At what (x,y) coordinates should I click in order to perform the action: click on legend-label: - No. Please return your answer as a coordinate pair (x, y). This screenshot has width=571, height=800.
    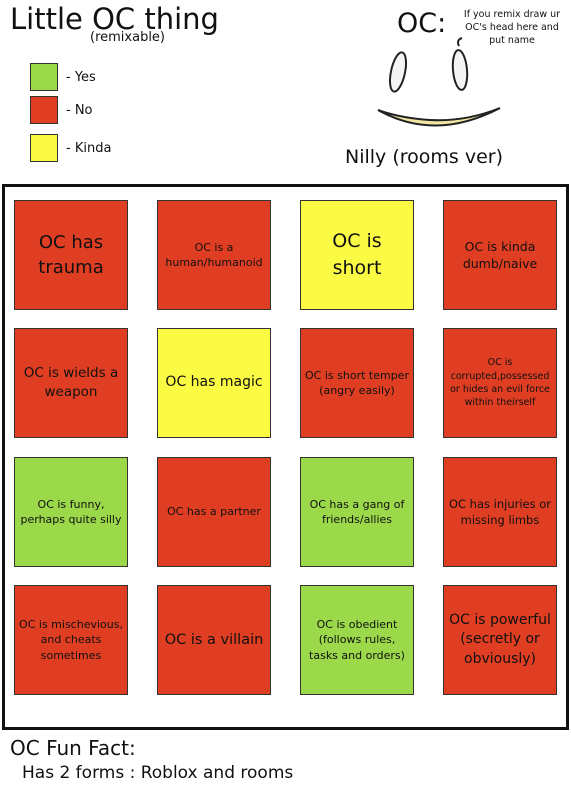
    Looking at the image, I should click on (79, 110).